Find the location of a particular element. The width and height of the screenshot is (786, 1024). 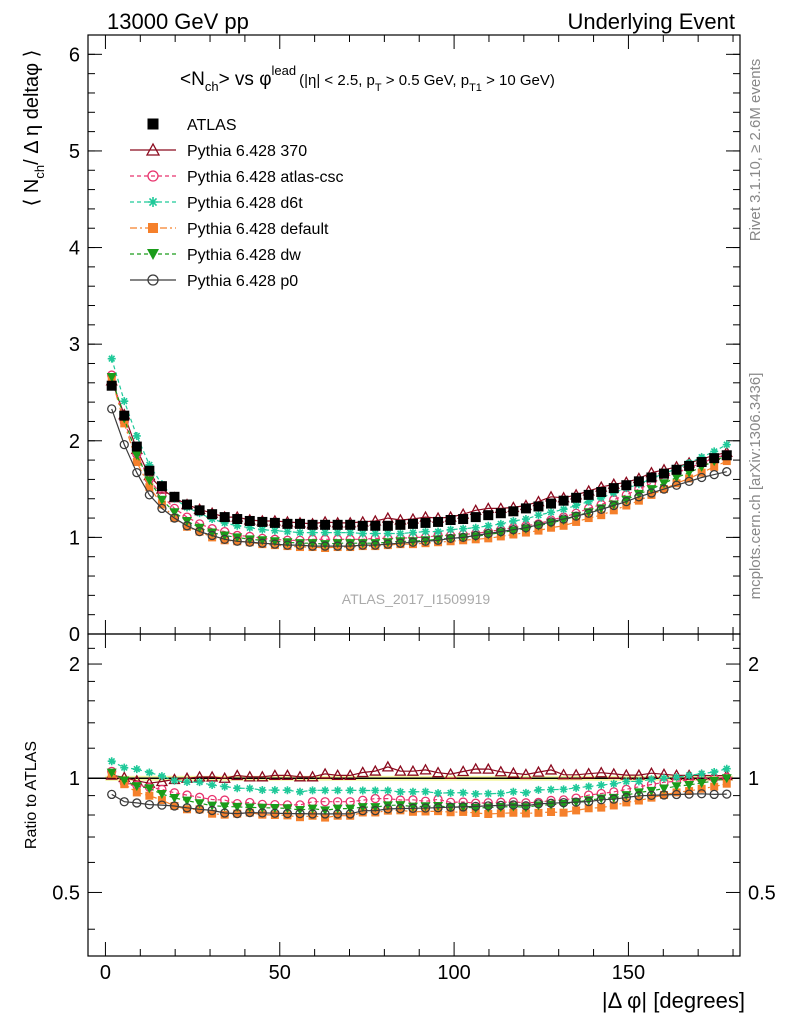

x-tick-label: 50 is located at coordinates (280, 973).